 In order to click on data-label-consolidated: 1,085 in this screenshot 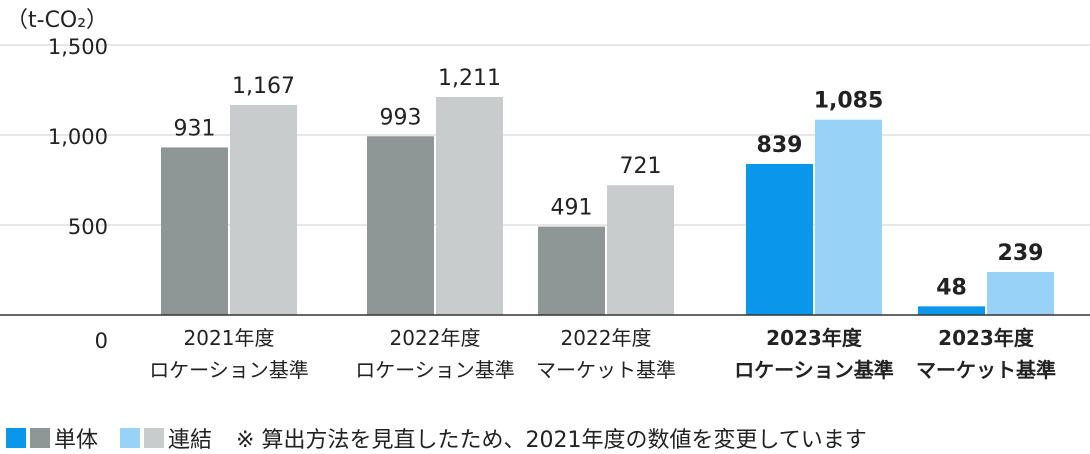, I will do `click(849, 101)`.